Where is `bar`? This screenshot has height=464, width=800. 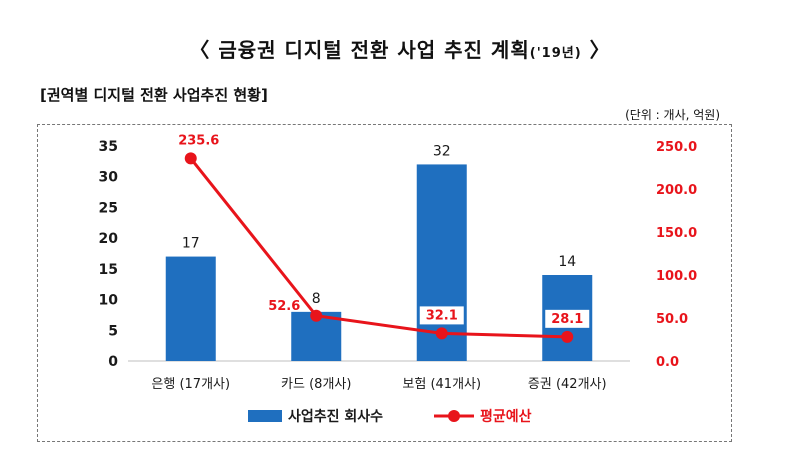 bar is located at coordinates (190, 308).